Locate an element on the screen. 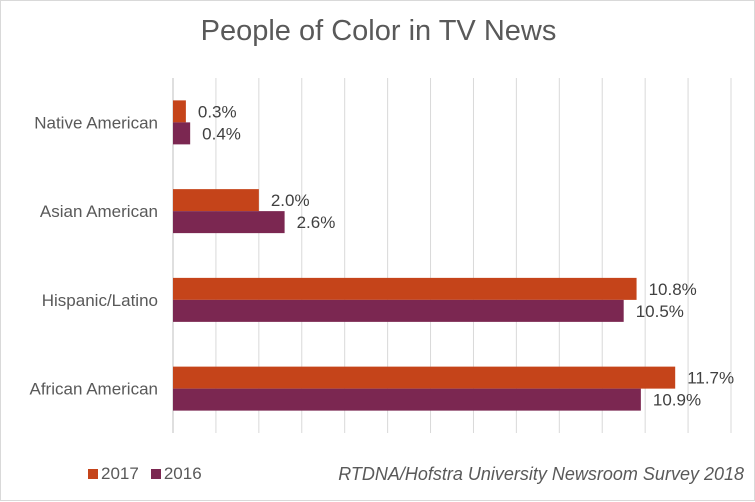 This screenshot has height=502, width=755. legend-label-2017: 2017 is located at coordinates (120, 473).